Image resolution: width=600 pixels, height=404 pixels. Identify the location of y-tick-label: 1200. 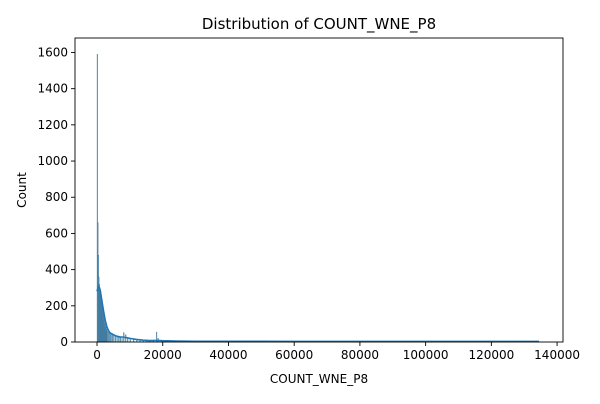
(52, 125).